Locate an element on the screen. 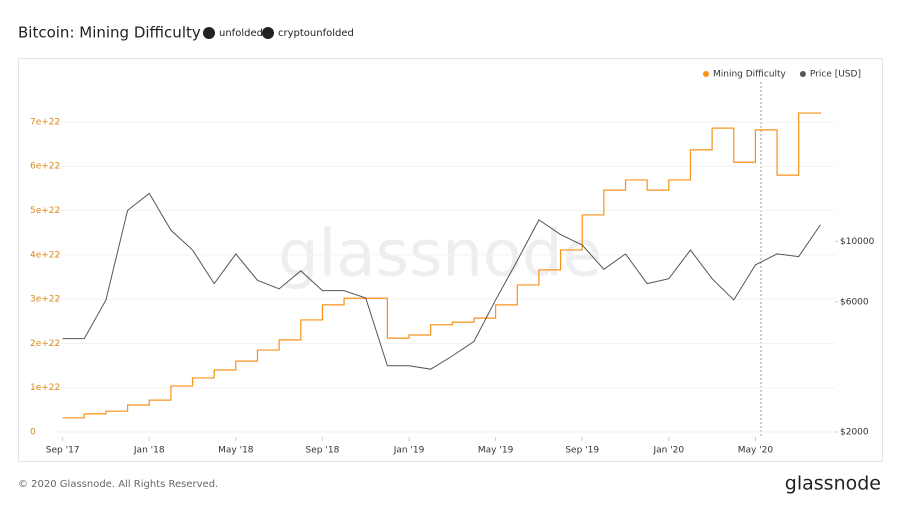 The height and width of the screenshot is (507, 900). x-tick-label: Sep '18 is located at coordinates (323, 451).